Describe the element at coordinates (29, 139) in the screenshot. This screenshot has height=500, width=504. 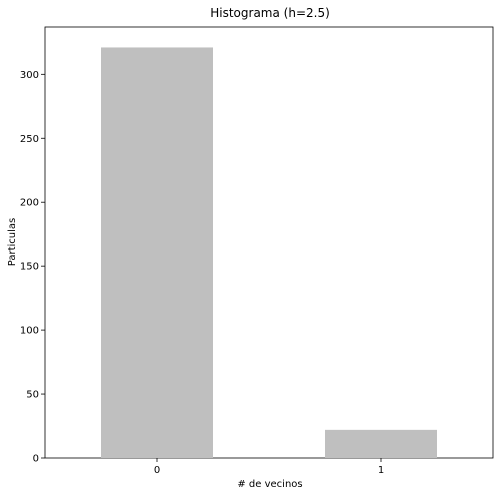
I see `y-tick-label: 250` at that location.